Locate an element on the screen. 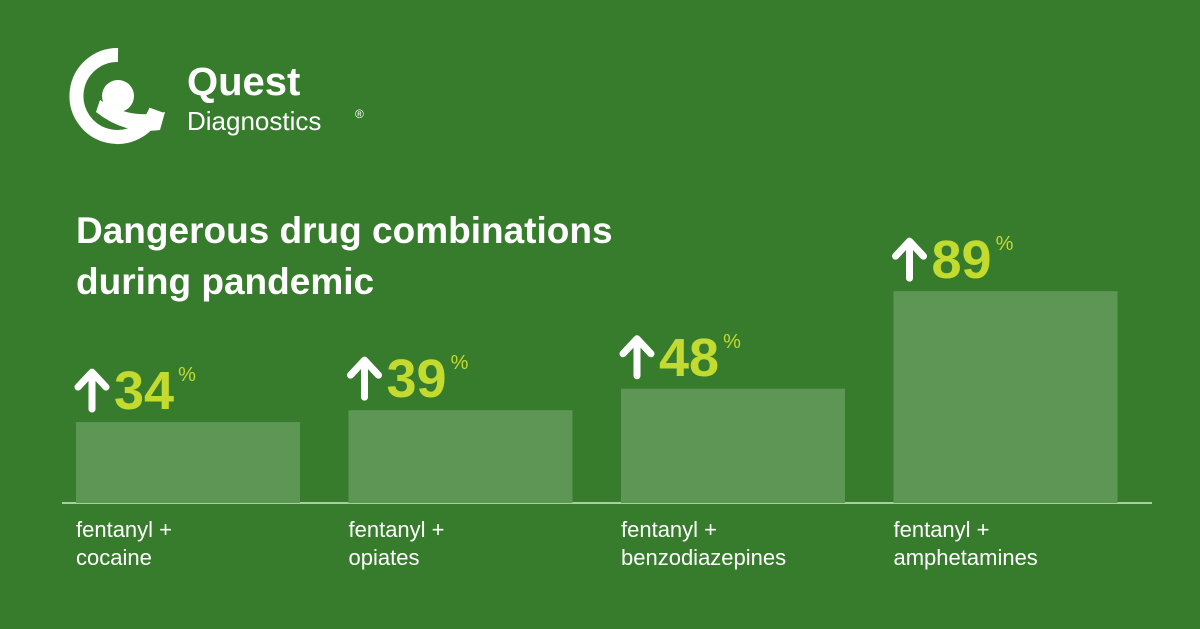 The width and height of the screenshot is (1200, 629). x-tick-label: amphetamines is located at coordinates (966, 557).